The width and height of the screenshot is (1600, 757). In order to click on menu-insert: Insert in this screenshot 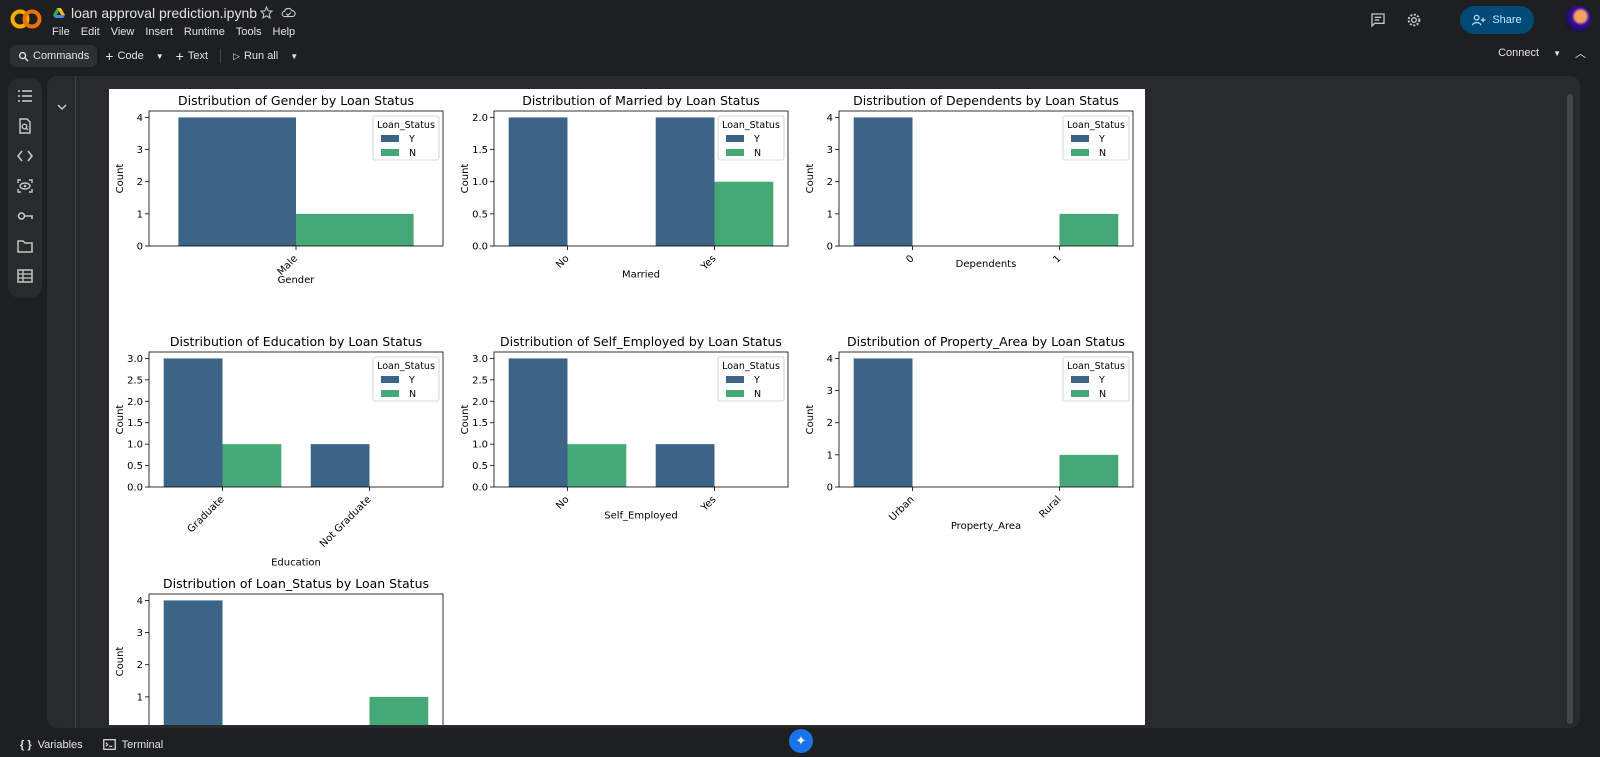, I will do `click(159, 32)`.